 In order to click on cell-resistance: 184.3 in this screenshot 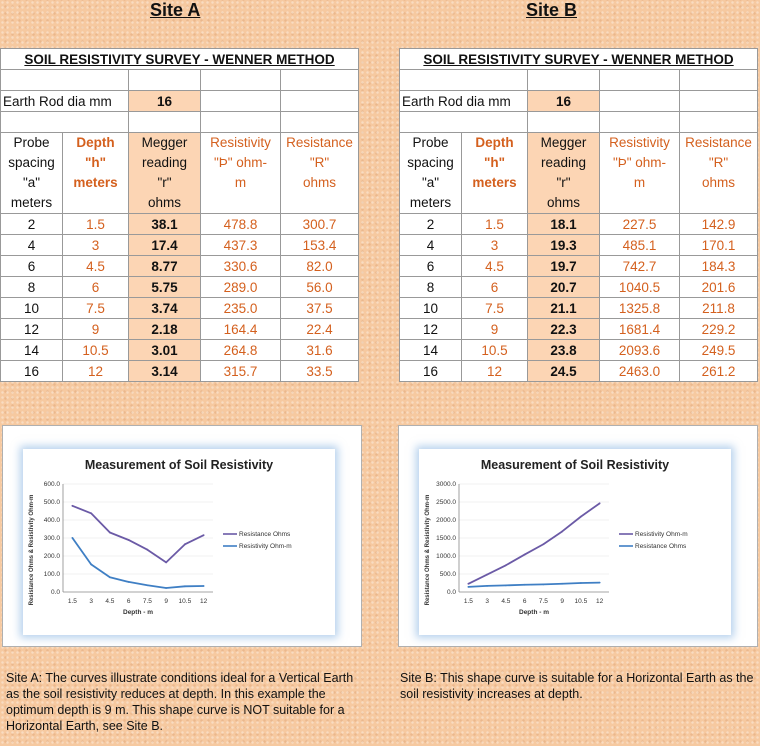, I will do `click(718, 266)`.